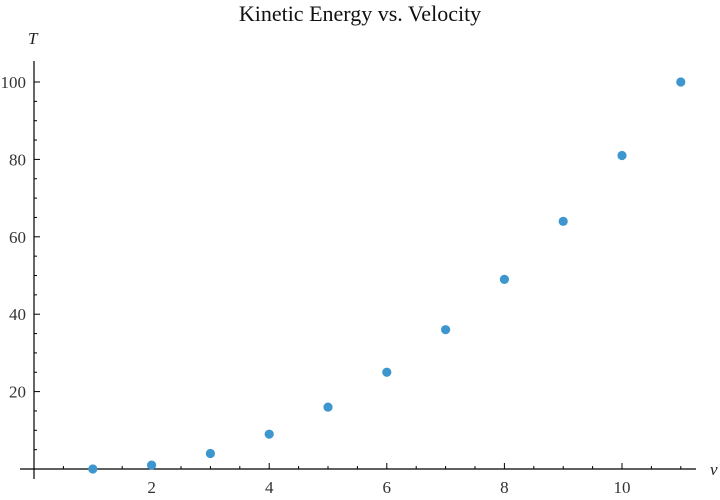  Describe the element at coordinates (17, 314) in the screenshot. I see `y-tick-label: 40` at that location.